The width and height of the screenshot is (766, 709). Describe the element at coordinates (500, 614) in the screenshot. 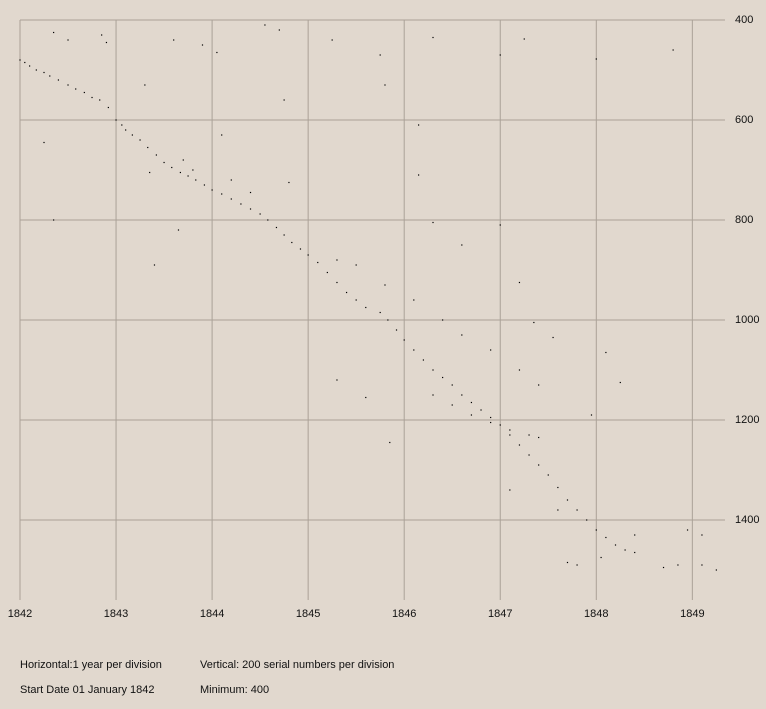

I see `x-tick-label: 1847` at that location.